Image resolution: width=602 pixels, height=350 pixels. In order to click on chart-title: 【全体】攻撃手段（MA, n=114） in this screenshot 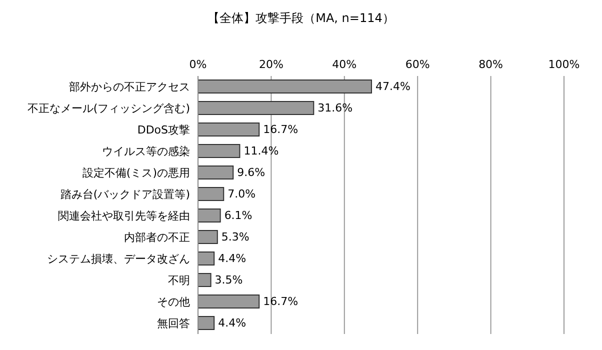, I will do `click(301, 18)`.